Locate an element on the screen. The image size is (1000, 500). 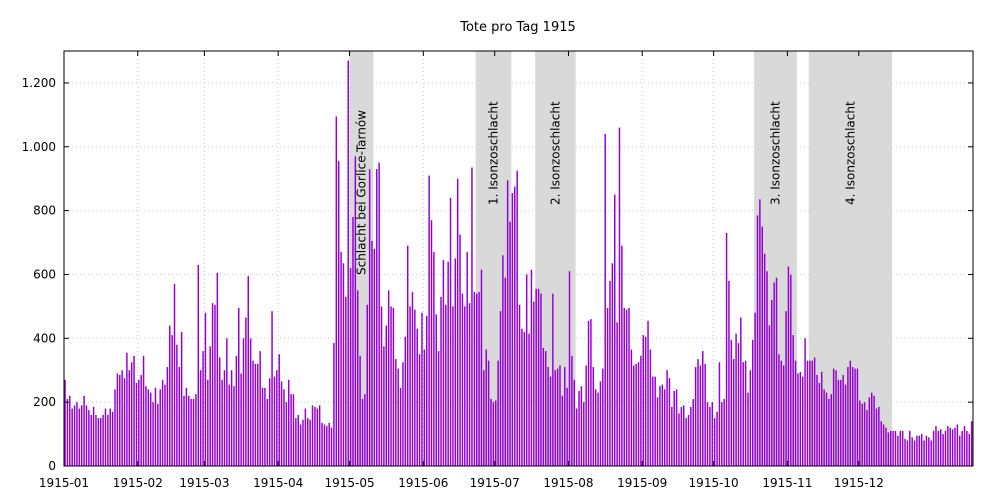
battle-period-label: Schlacht bei Gorlice-Tarnów is located at coordinates (361, 192).